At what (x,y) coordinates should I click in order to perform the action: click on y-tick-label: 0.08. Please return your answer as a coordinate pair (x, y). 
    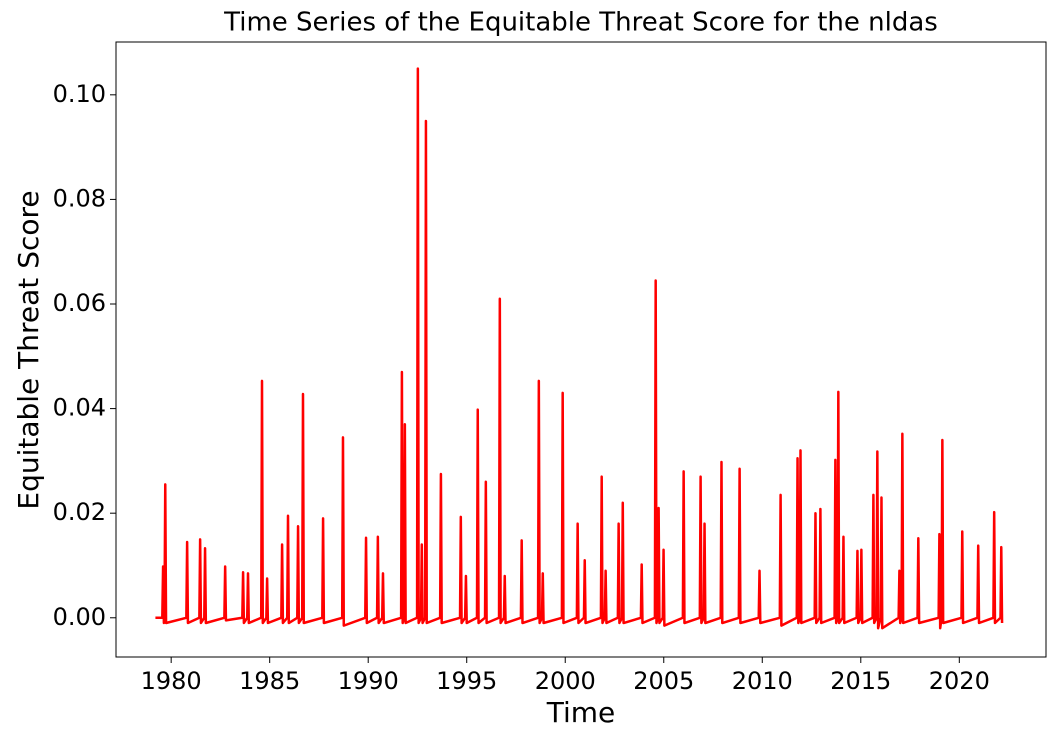
    Looking at the image, I should click on (79, 198).